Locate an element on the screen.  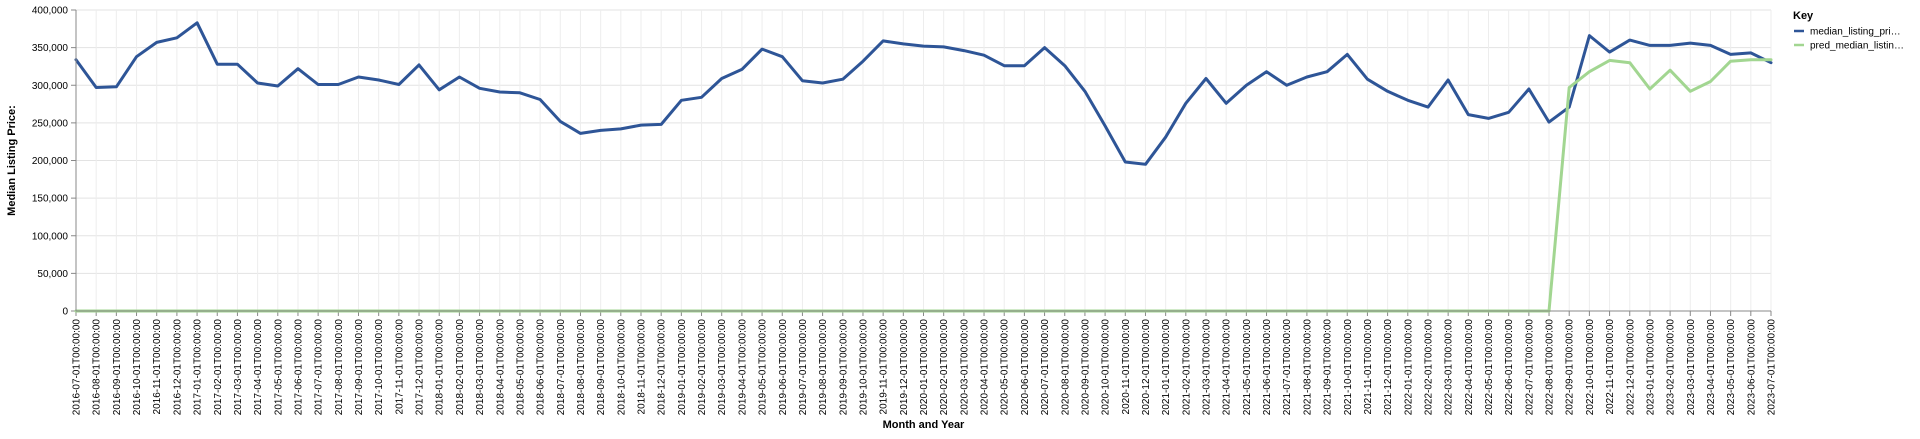
x-tick-label: 2020-10-01T00:00:00 is located at coordinates (1106, 367).